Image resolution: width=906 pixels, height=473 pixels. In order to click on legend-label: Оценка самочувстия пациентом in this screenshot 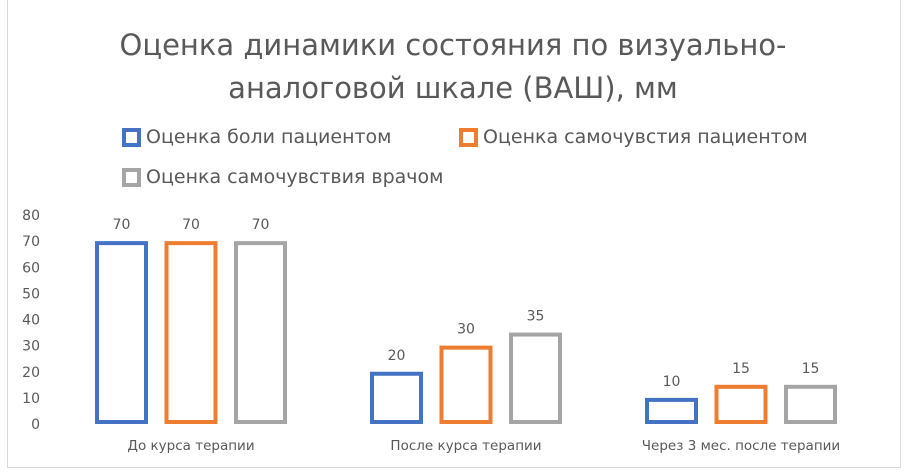, I will do `click(645, 137)`.